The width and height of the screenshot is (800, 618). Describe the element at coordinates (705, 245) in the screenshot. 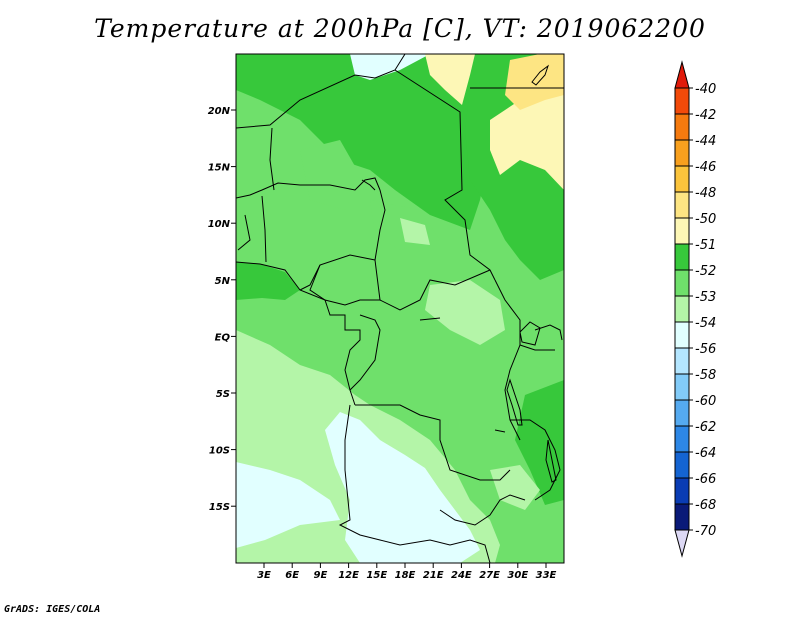

I see `colorbar-label: -51` at that location.